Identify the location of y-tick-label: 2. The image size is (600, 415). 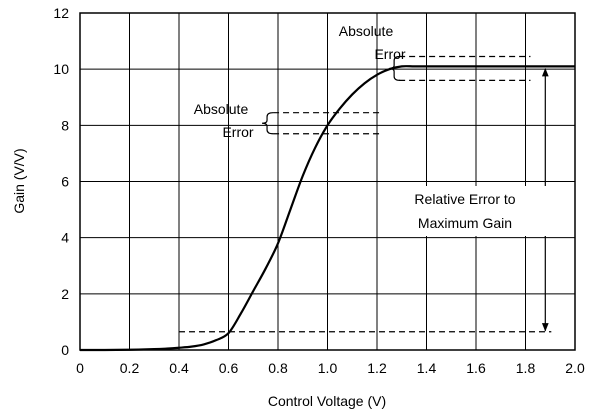
(65, 294).